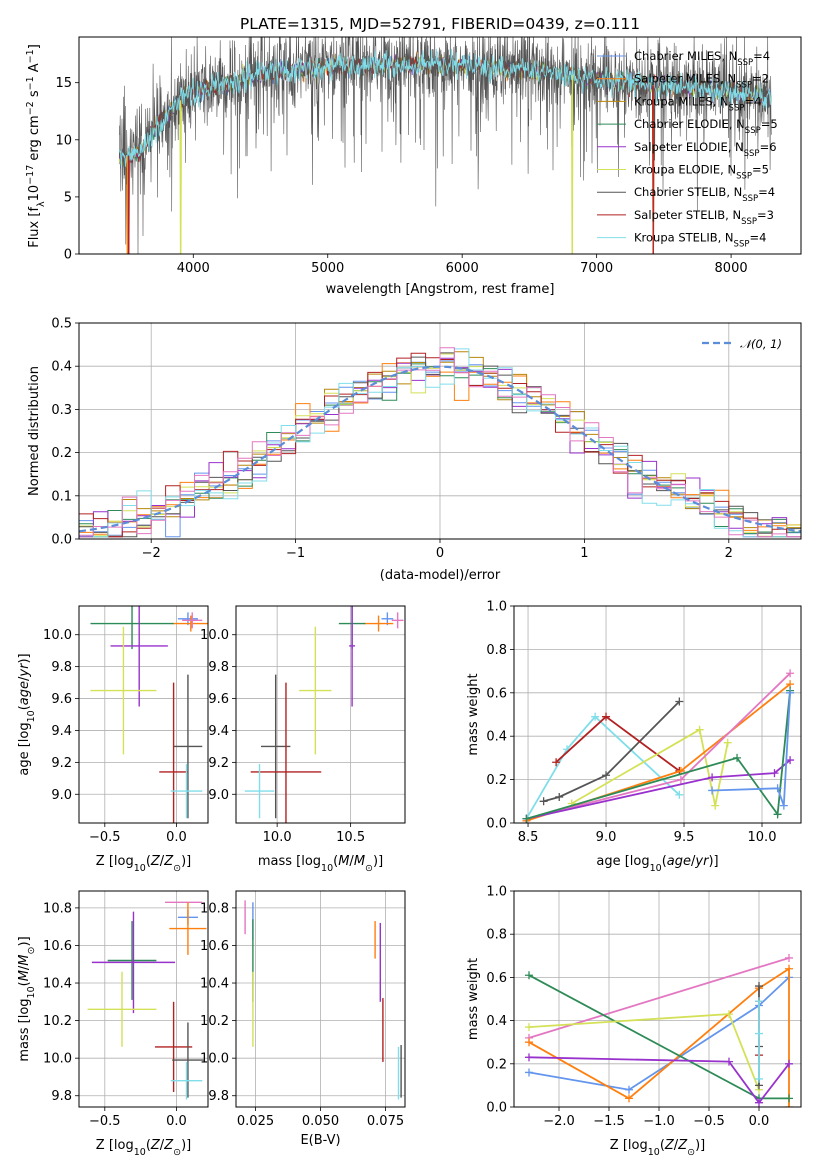 The image size is (819, 1170). What do you see at coordinates (440, 575) in the screenshot?
I see `x-axis-label: (data-model)/error` at bounding box center [440, 575].